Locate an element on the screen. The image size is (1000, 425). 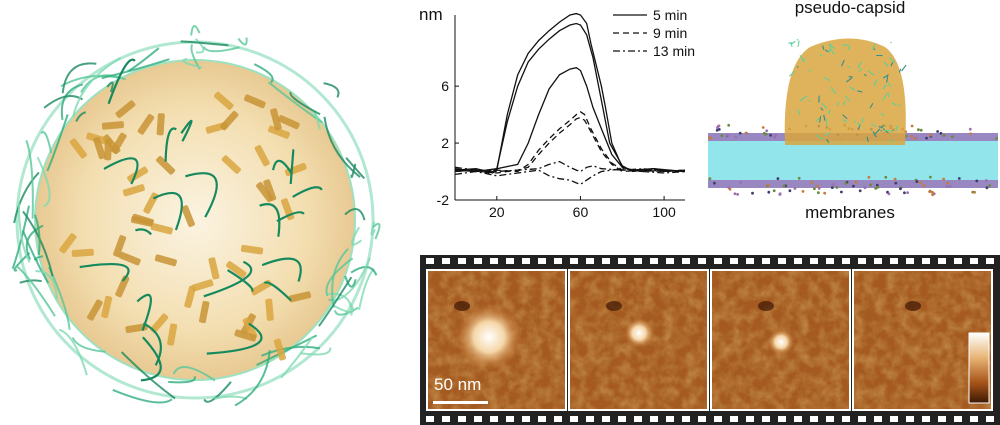
y-tick-label: 2 is located at coordinates (445, 143).